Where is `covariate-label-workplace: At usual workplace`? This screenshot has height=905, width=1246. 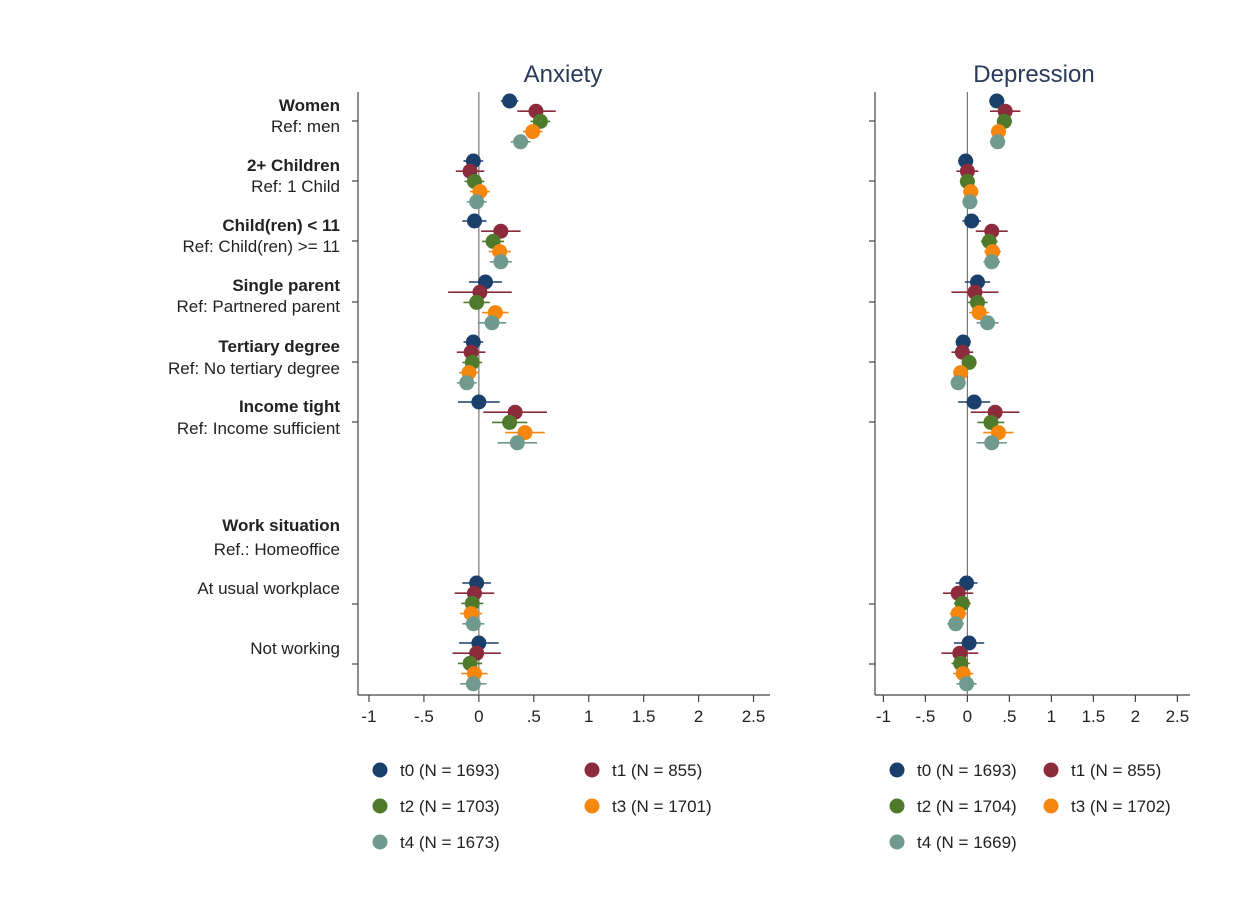 covariate-label-workplace: At usual workplace is located at coordinates (268, 588).